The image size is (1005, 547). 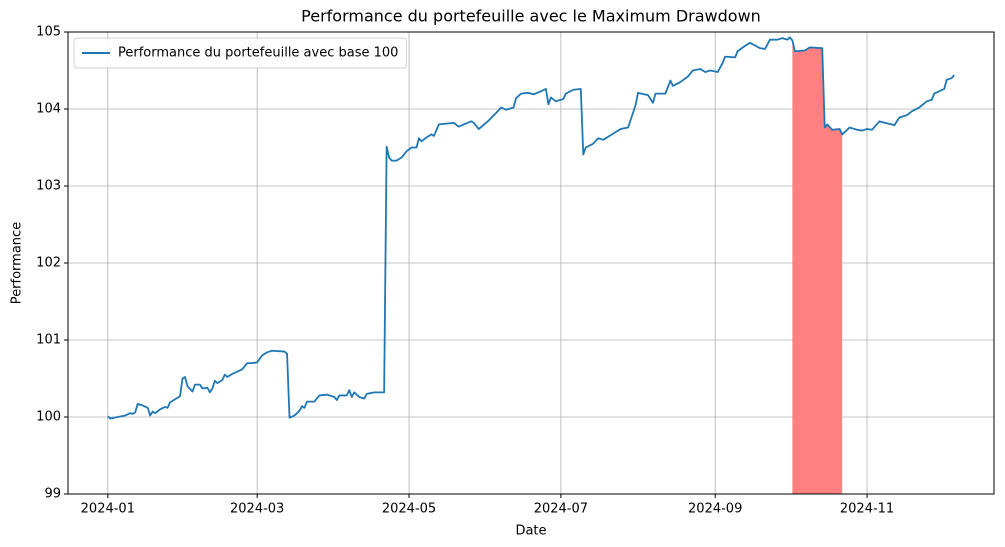 I want to click on y-tick-label: 103, so click(x=48, y=186).